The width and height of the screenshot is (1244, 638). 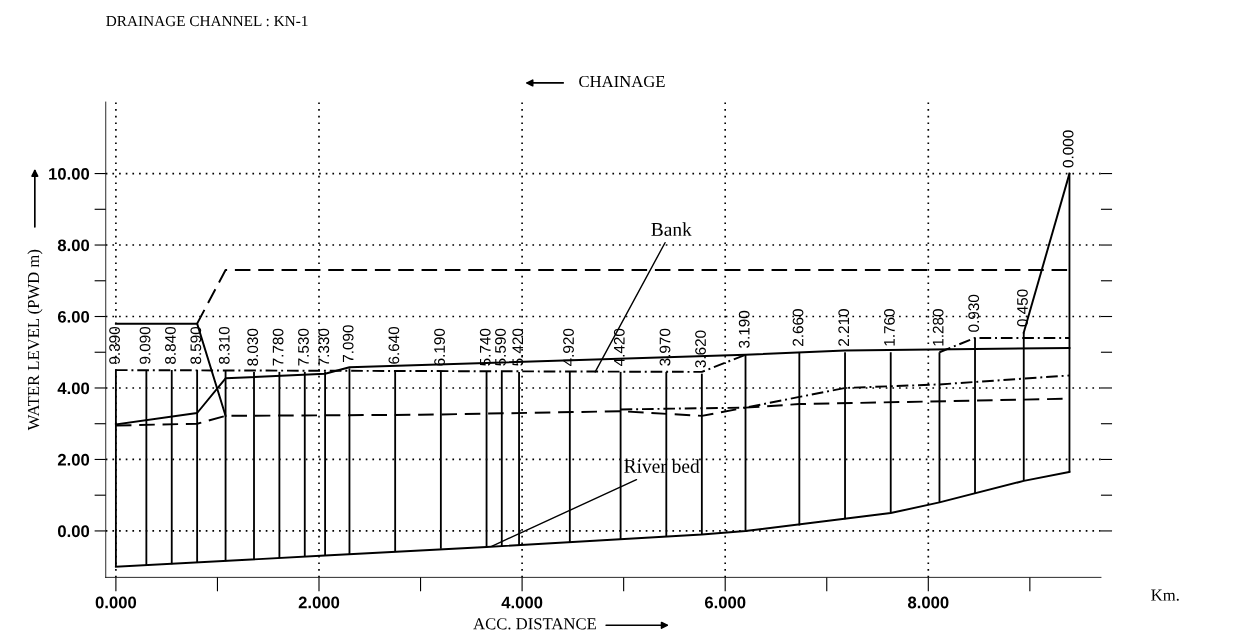 I want to click on annotation: 4.420, so click(x=619, y=347).